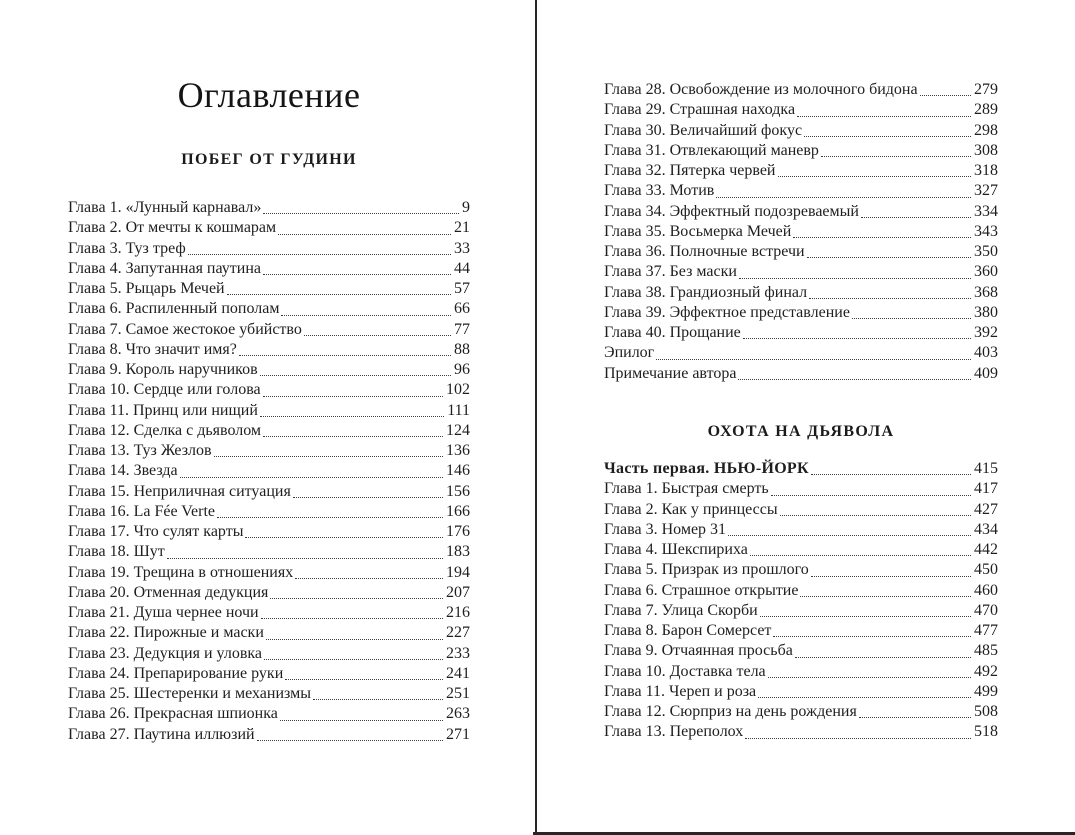  What do you see at coordinates (269, 552) in the screenshot?
I see `toc-entry: Глава 18. Шут 183` at bounding box center [269, 552].